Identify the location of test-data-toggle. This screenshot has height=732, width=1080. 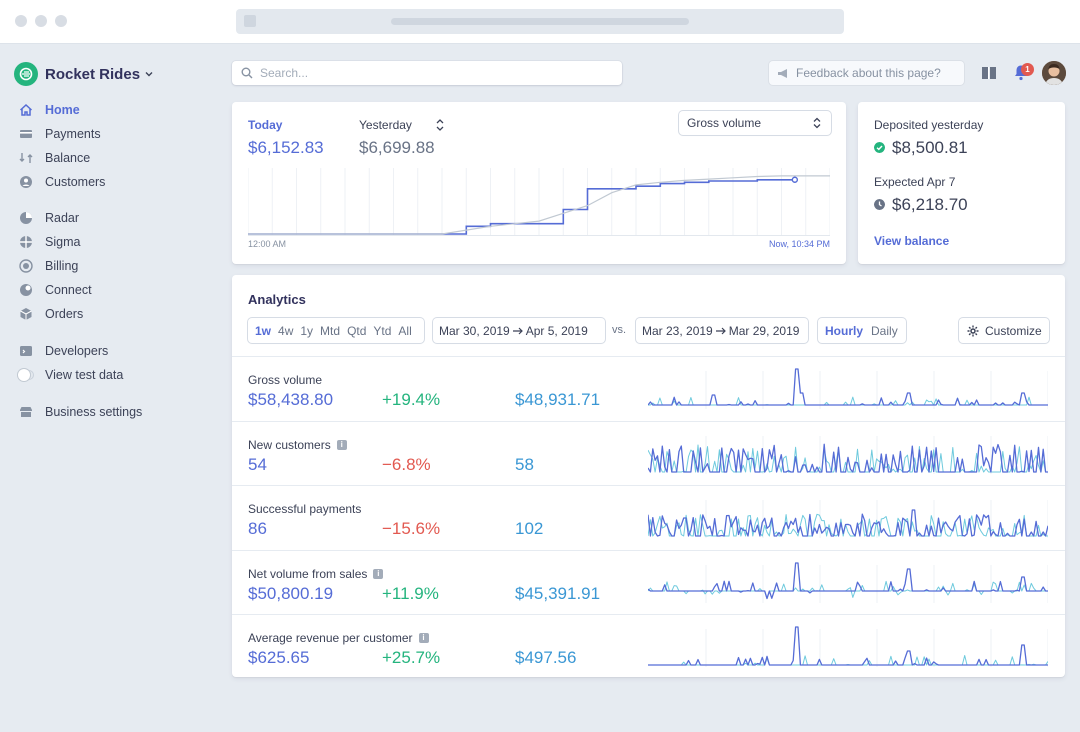
(26, 375).